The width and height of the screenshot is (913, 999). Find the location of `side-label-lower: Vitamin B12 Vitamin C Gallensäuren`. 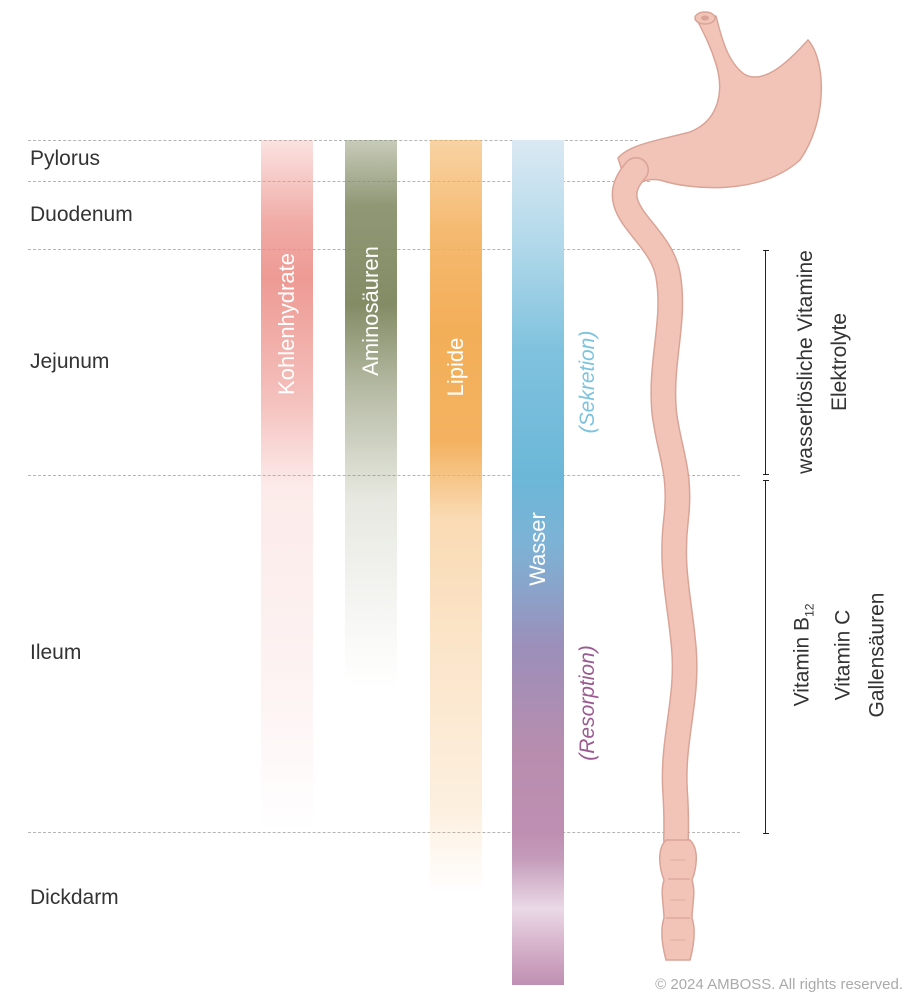

side-label-lower: Vitamin B12 Vitamin C Gallensäuren is located at coordinates (839, 655).